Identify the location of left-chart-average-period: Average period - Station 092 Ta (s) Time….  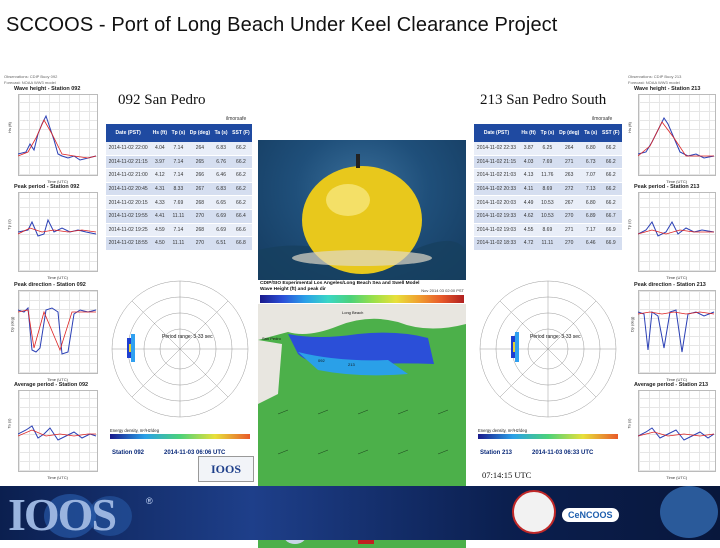
(52, 431).